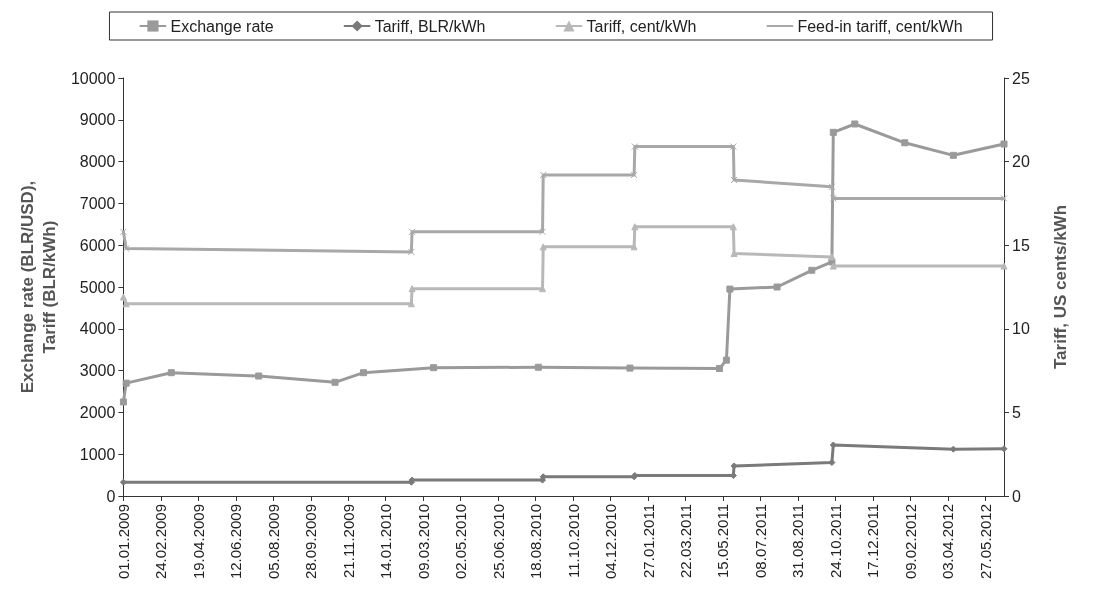 This screenshot has height=612, width=1102. I want to click on x-tick-label: 27.05.2012, so click(985, 542).